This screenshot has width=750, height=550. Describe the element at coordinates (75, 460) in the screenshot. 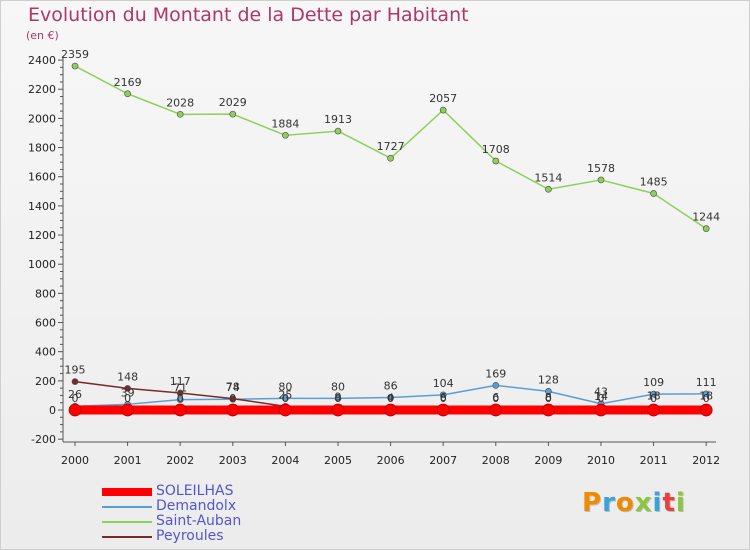

I see `x-tick-label: 2000` at that location.